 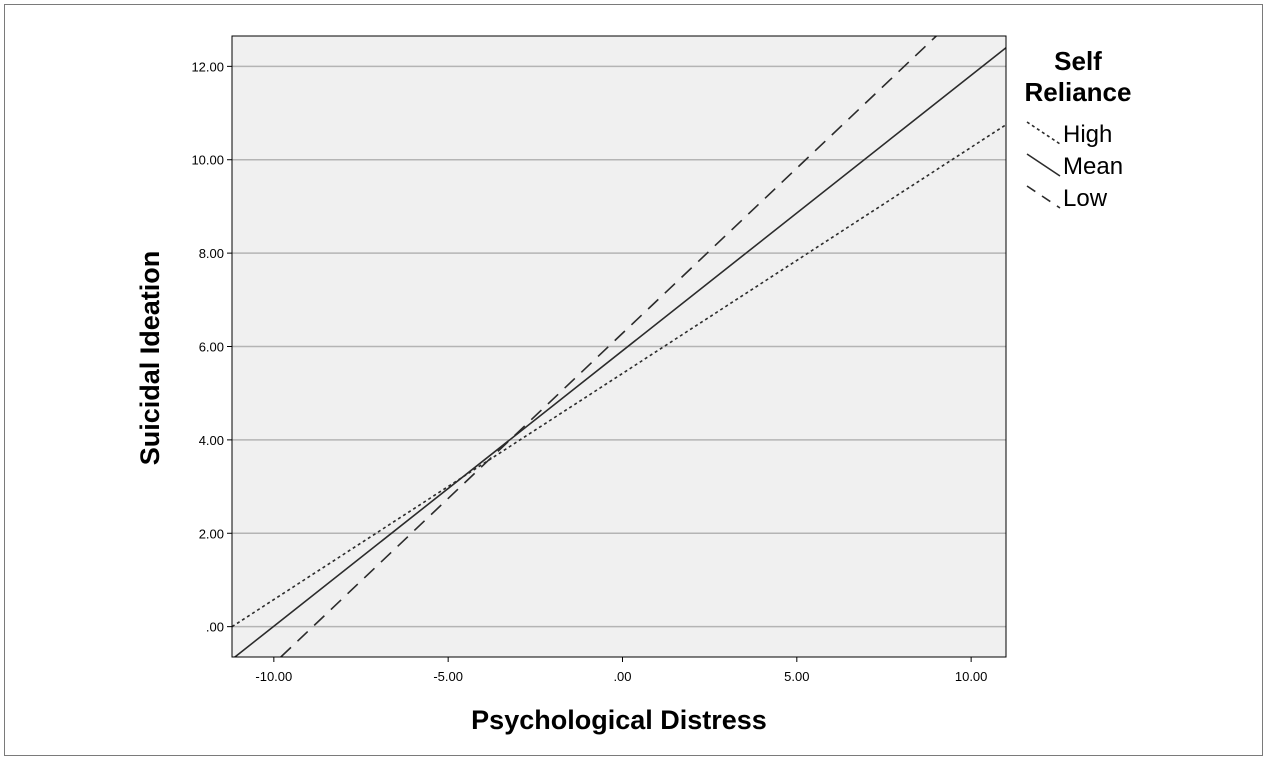 I want to click on x-axis-ticks: -10.00 -5.00 .00 5.00 10.00, so click(x=621, y=670).